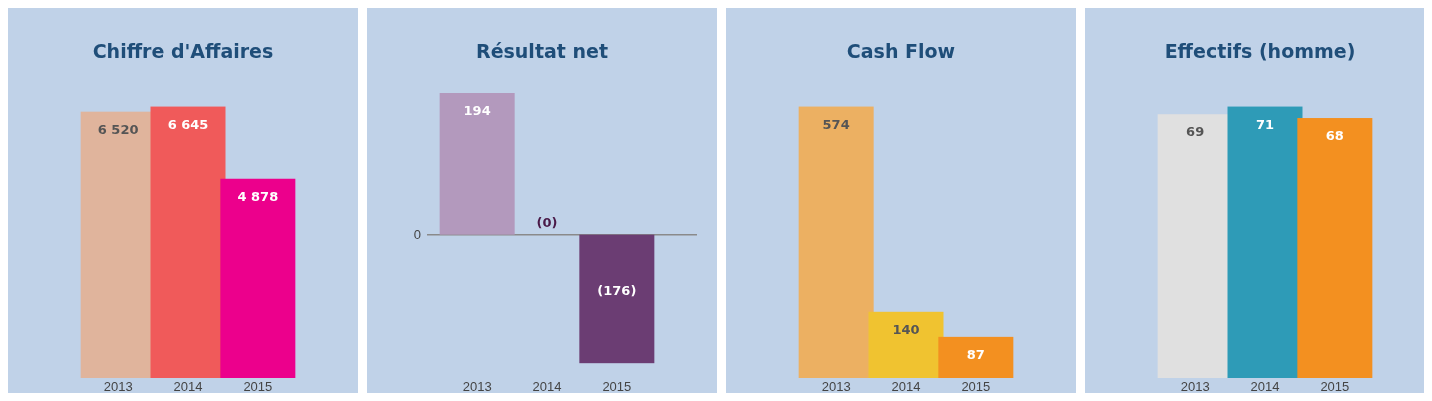 The height and width of the screenshot is (401, 1432). I want to click on chart-title: Chiffre d'Affaires, so click(183, 51).